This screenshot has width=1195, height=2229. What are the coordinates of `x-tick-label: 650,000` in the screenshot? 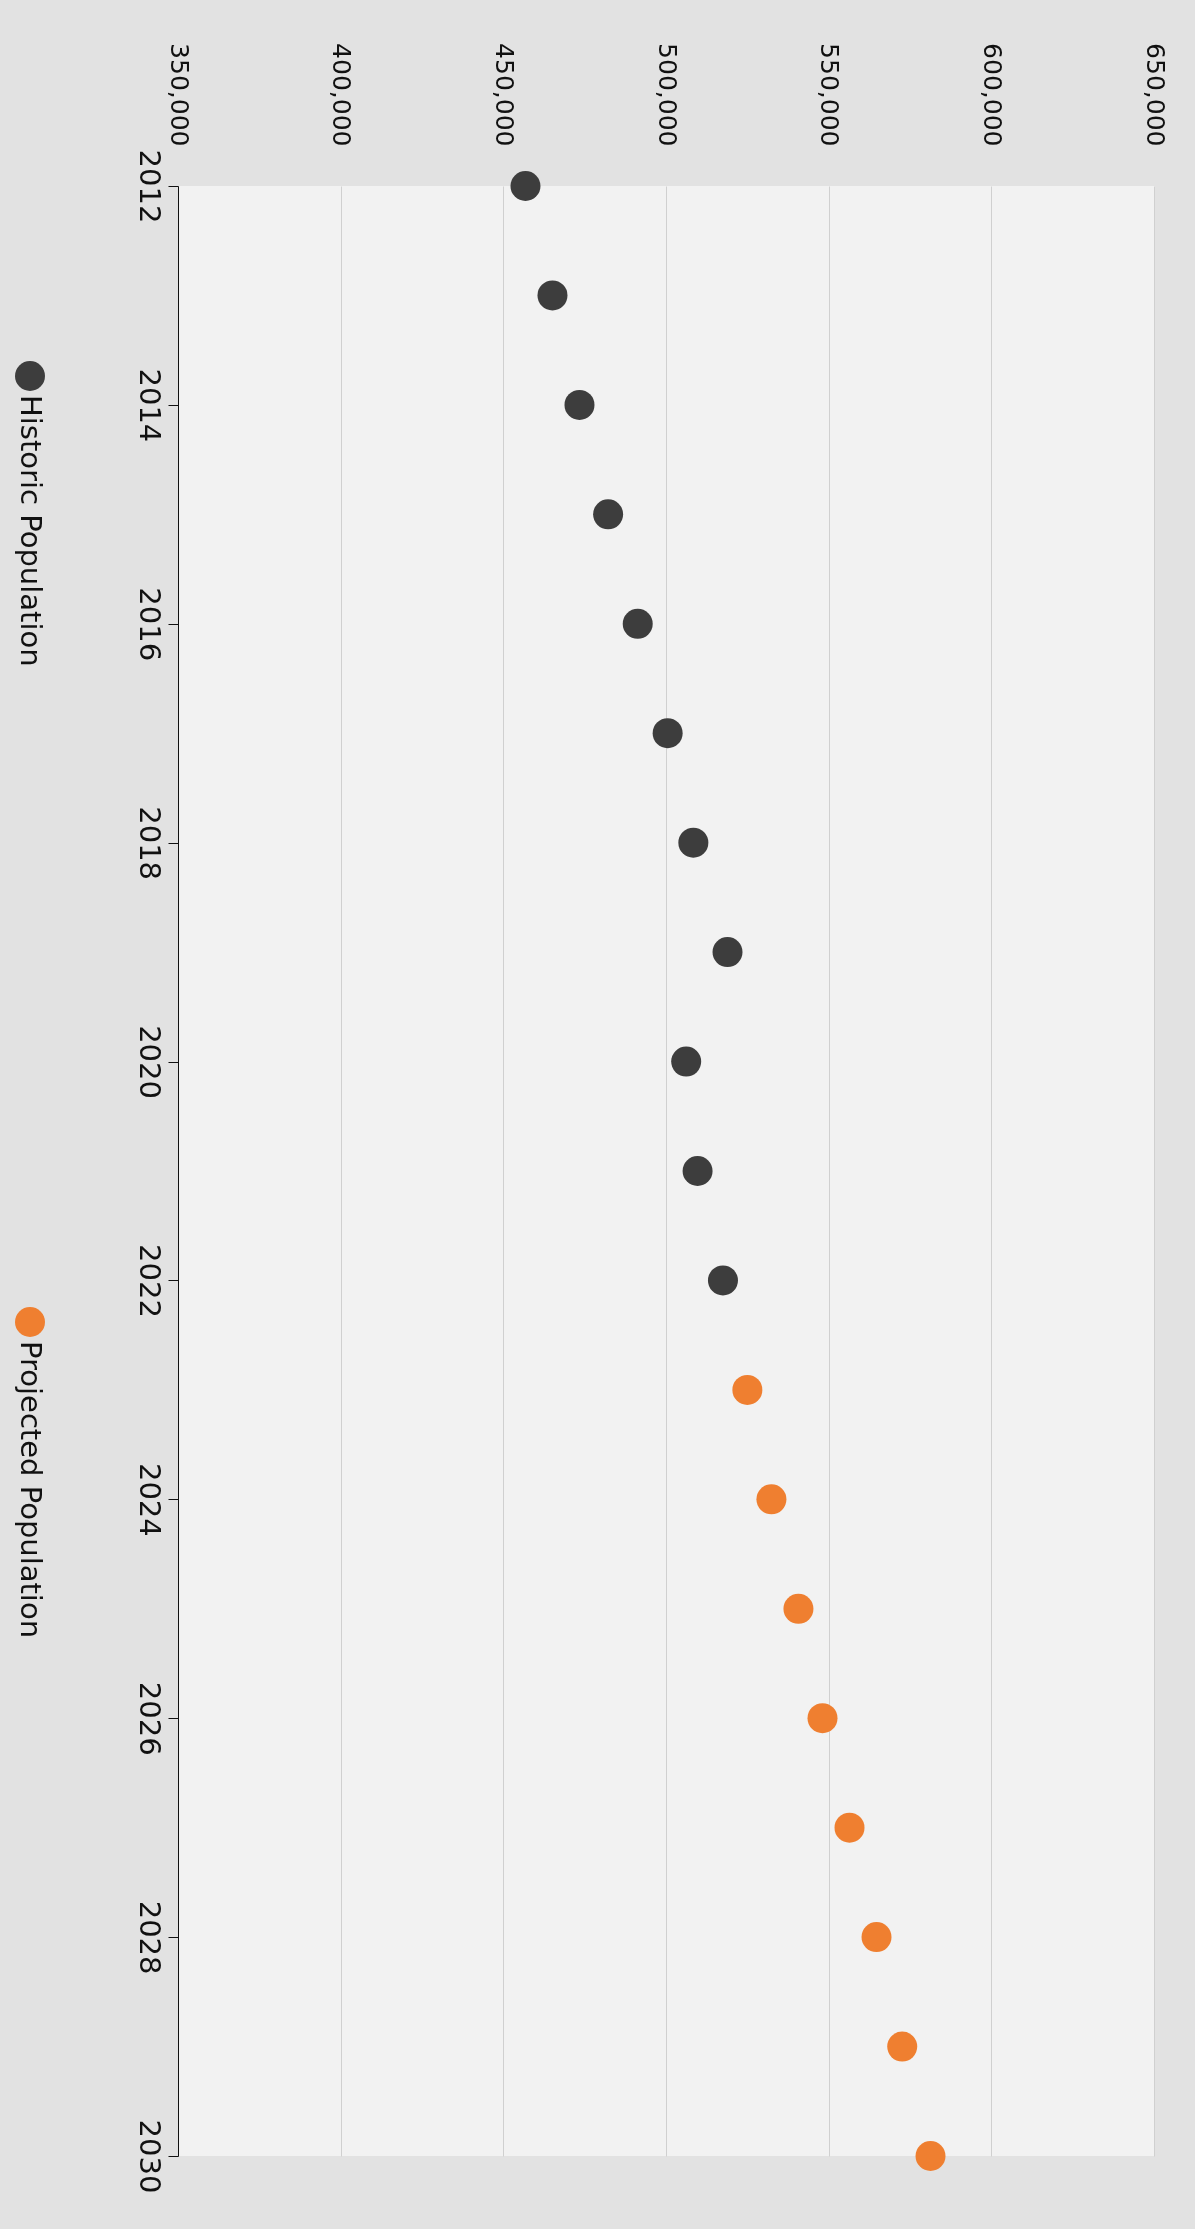 It's located at (1155, 95).